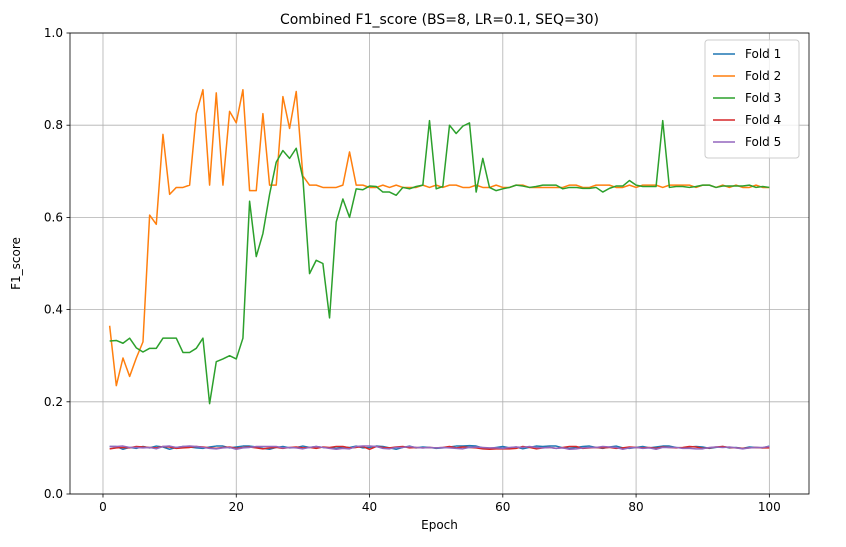 The height and width of the screenshot is (547, 846). Describe the element at coordinates (53, 217) in the screenshot. I see `y-tick-label: 0.6` at that location.